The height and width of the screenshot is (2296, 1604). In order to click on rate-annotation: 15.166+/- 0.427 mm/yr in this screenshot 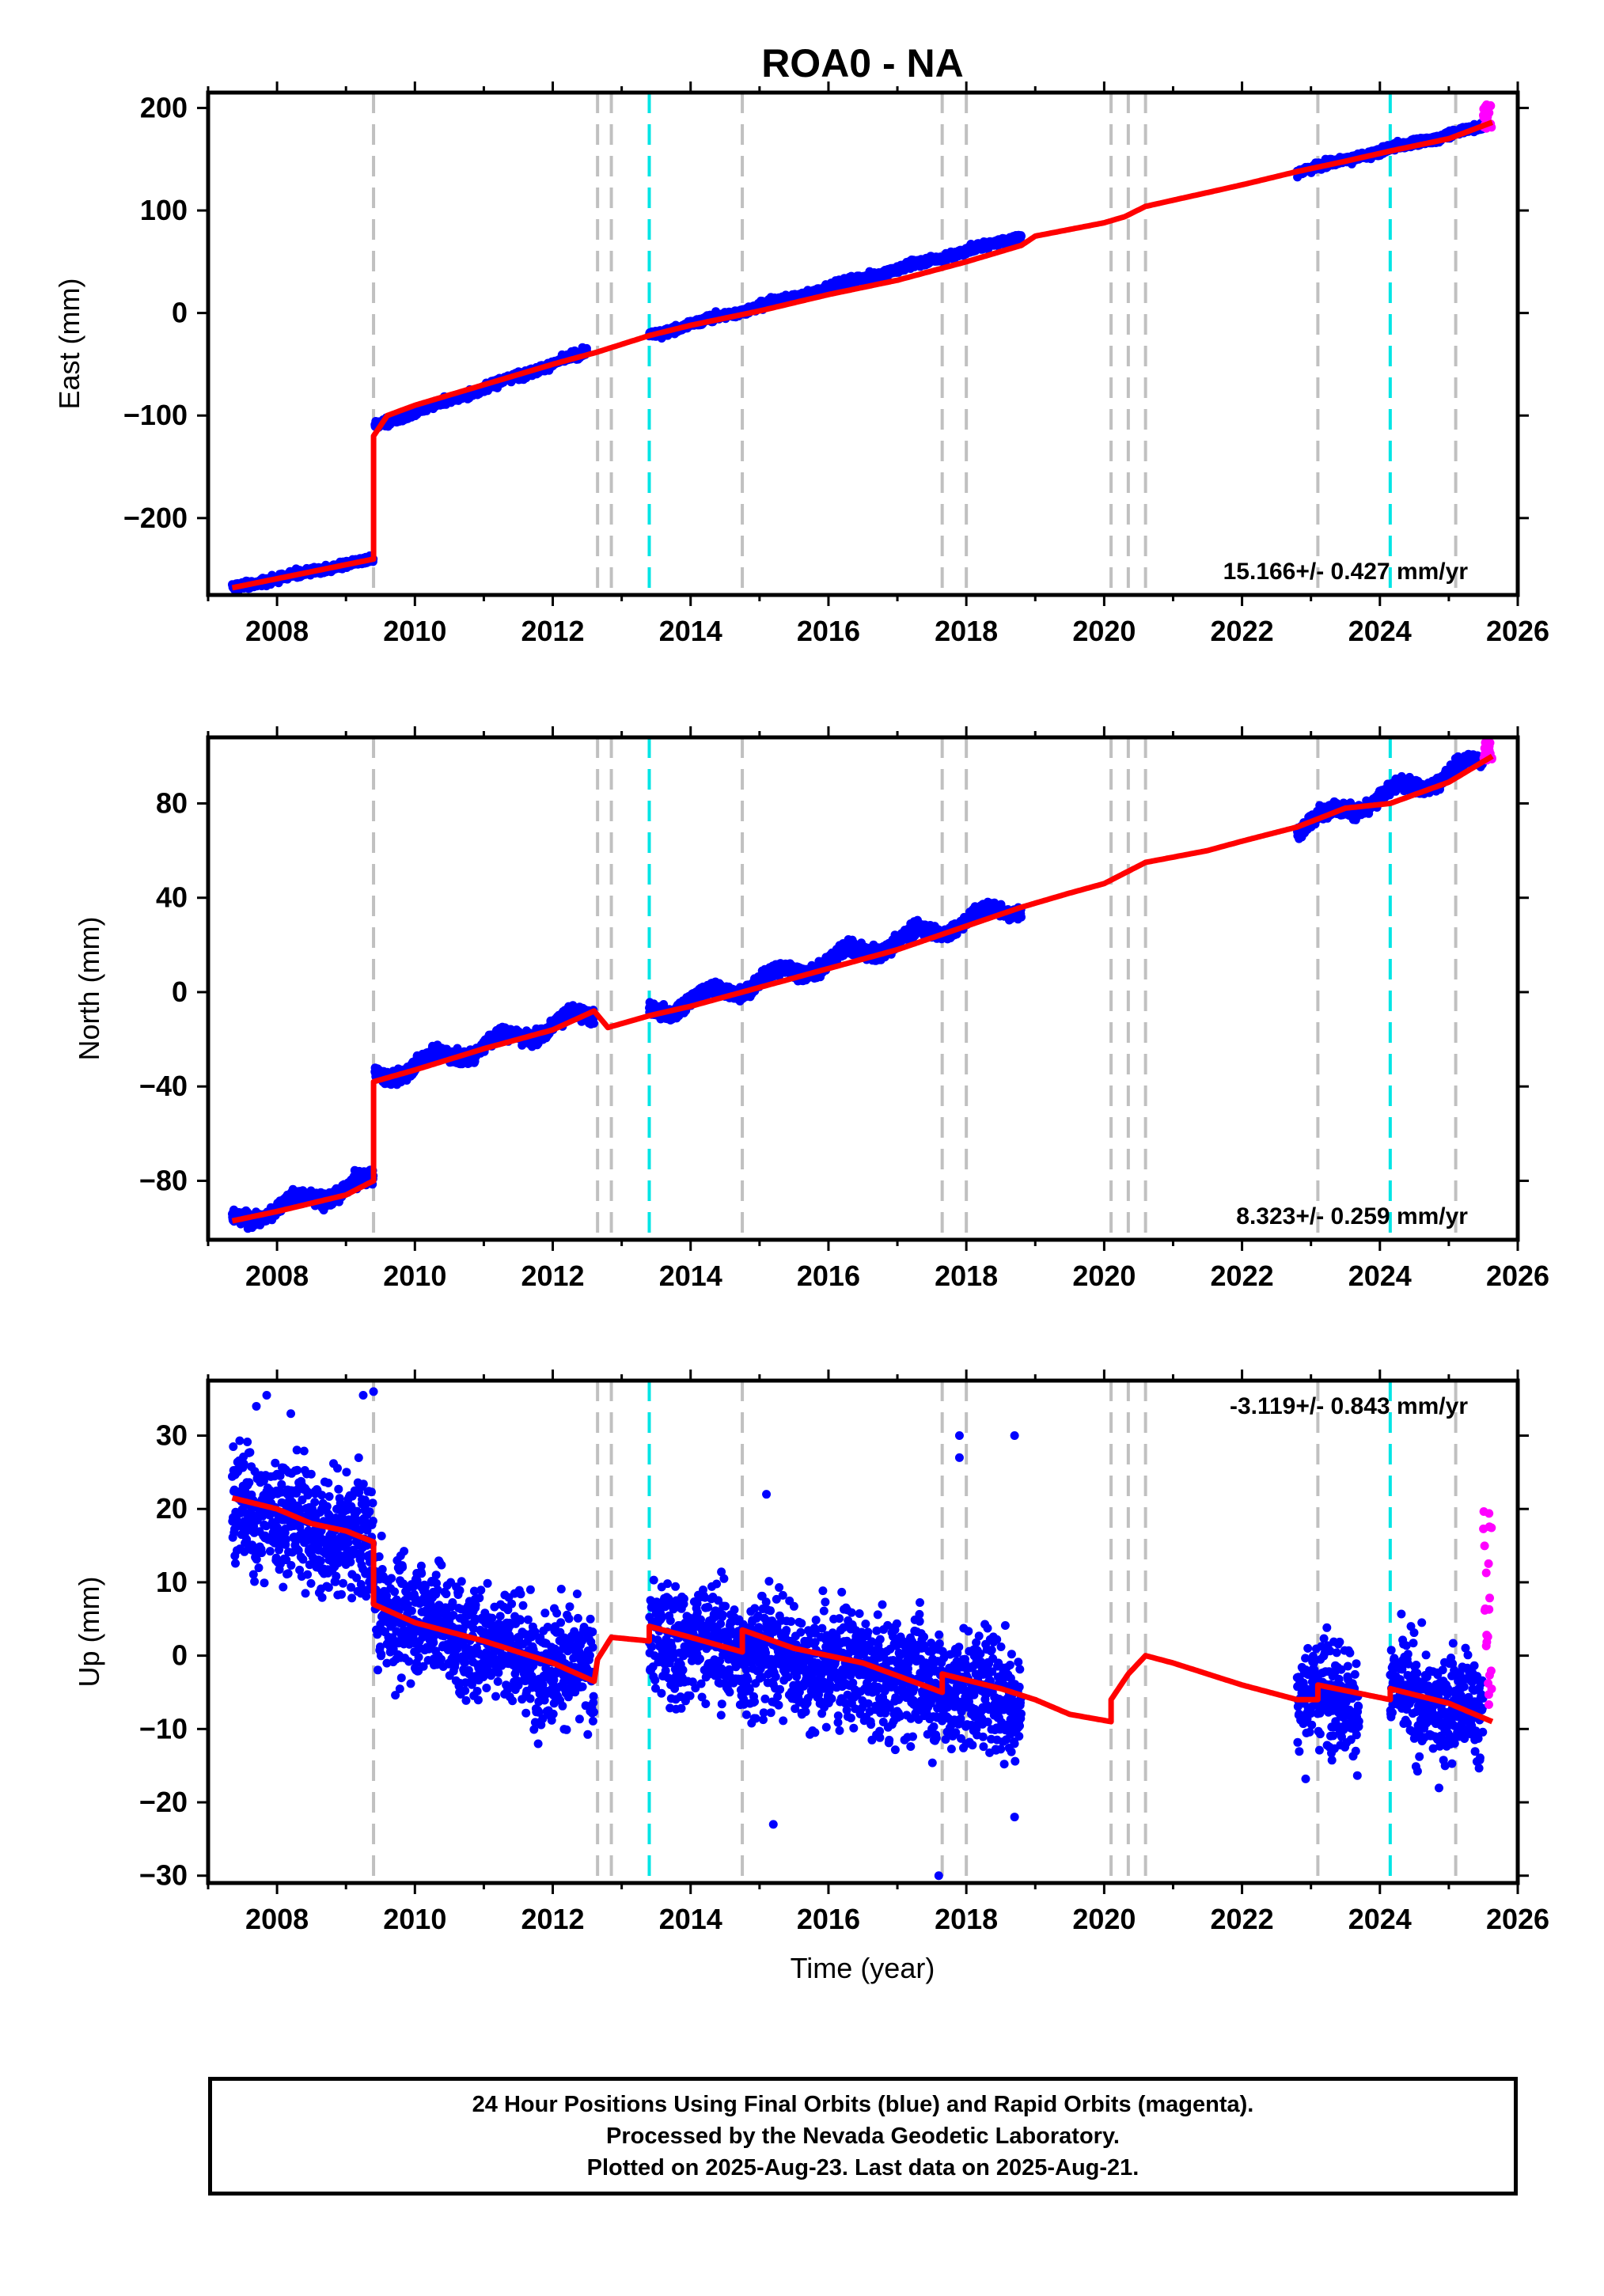, I will do `click(1346, 572)`.